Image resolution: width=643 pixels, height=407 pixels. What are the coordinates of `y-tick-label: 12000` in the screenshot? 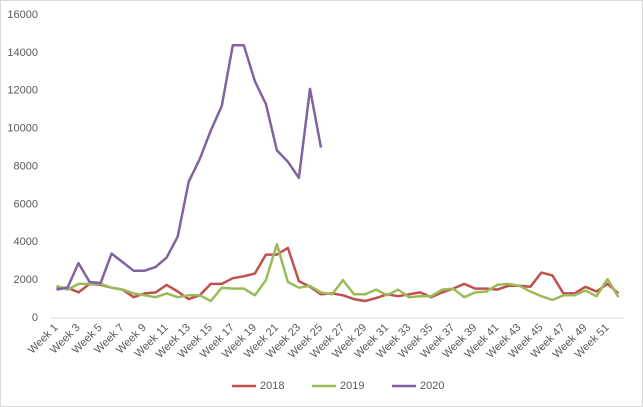 It's located at (22, 91).